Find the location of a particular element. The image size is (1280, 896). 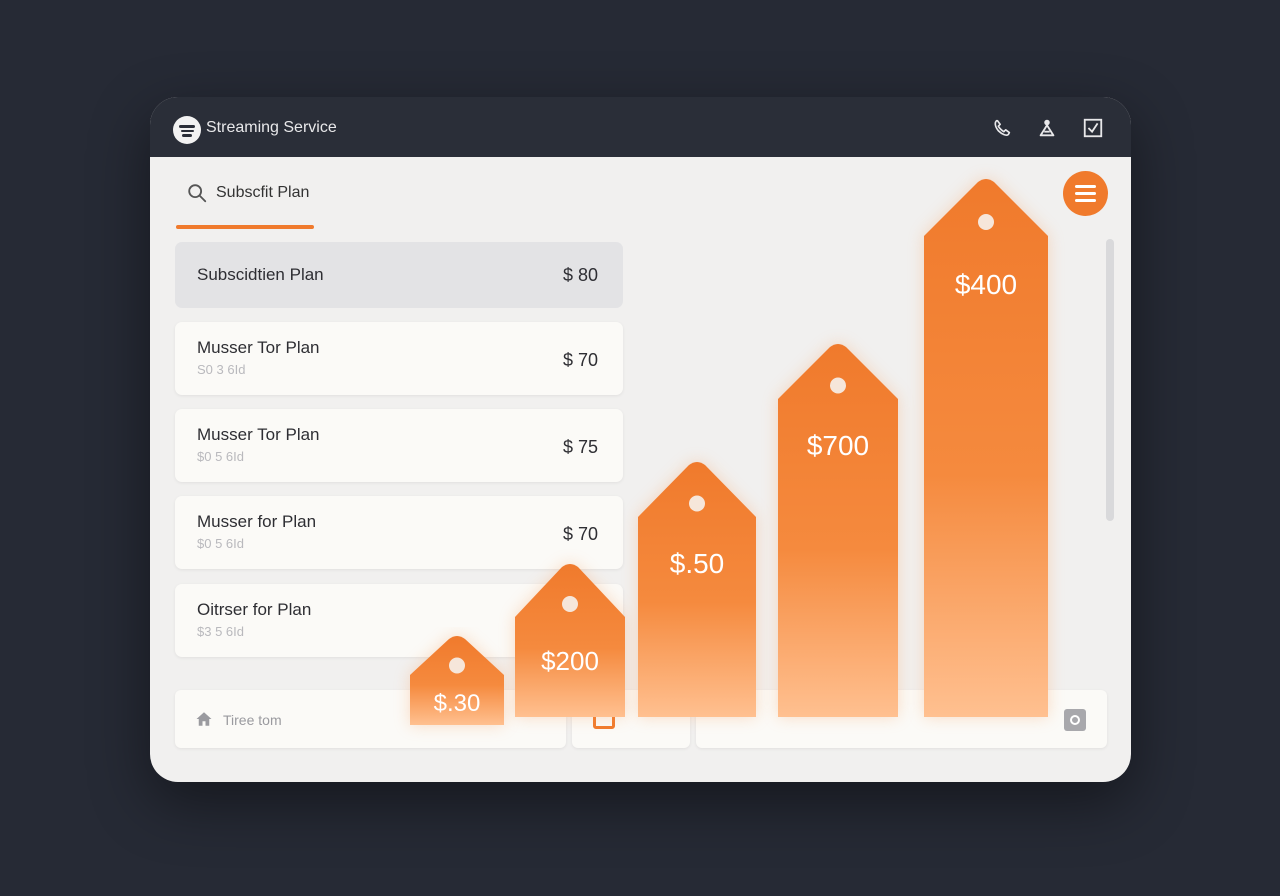

plan-row: Musser for Plan $0 5 6Id $ 70 is located at coordinates (399, 532).